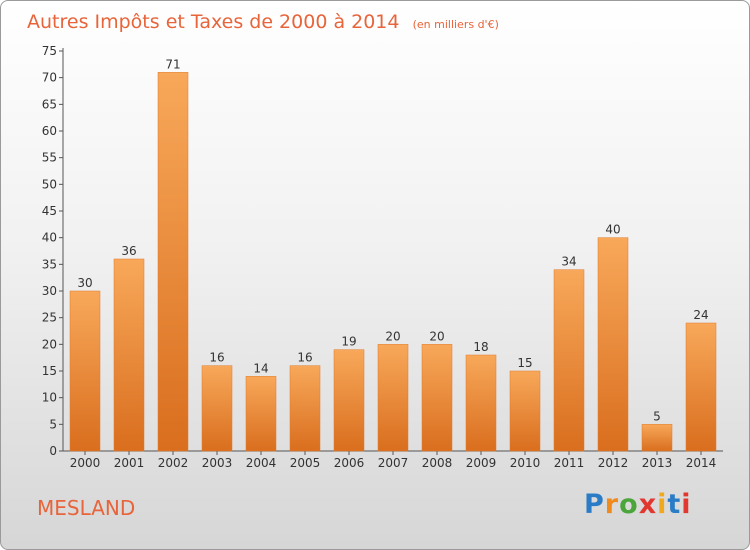  What do you see at coordinates (172, 64) in the screenshot?
I see `bar-value-label: 71` at bounding box center [172, 64].